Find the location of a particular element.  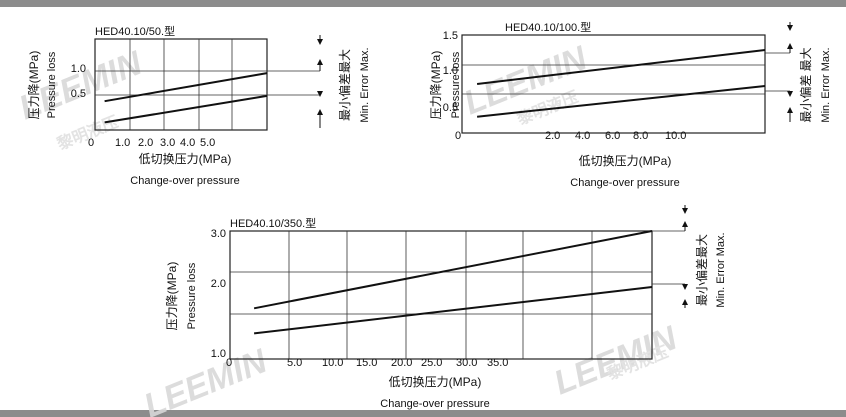

error-label-cn: 最小偏差 最大 is located at coordinates (805, 84).